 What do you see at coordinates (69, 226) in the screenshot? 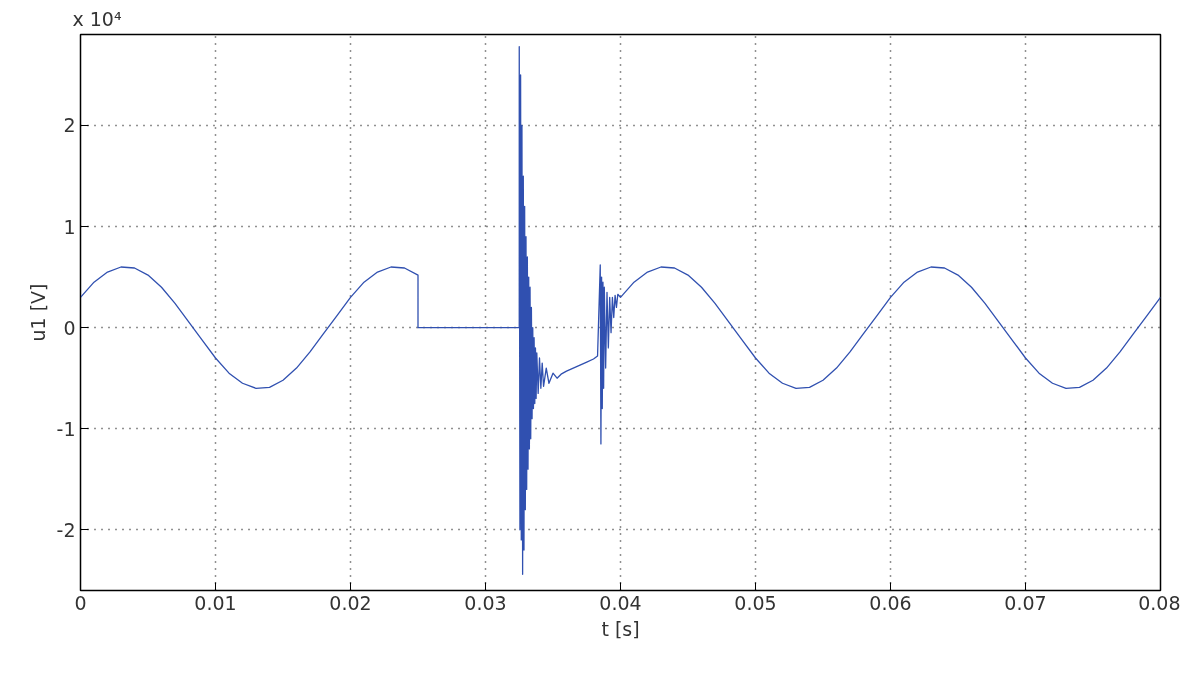
I see `y-tick-label: 1` at bounding box center [69, 226].